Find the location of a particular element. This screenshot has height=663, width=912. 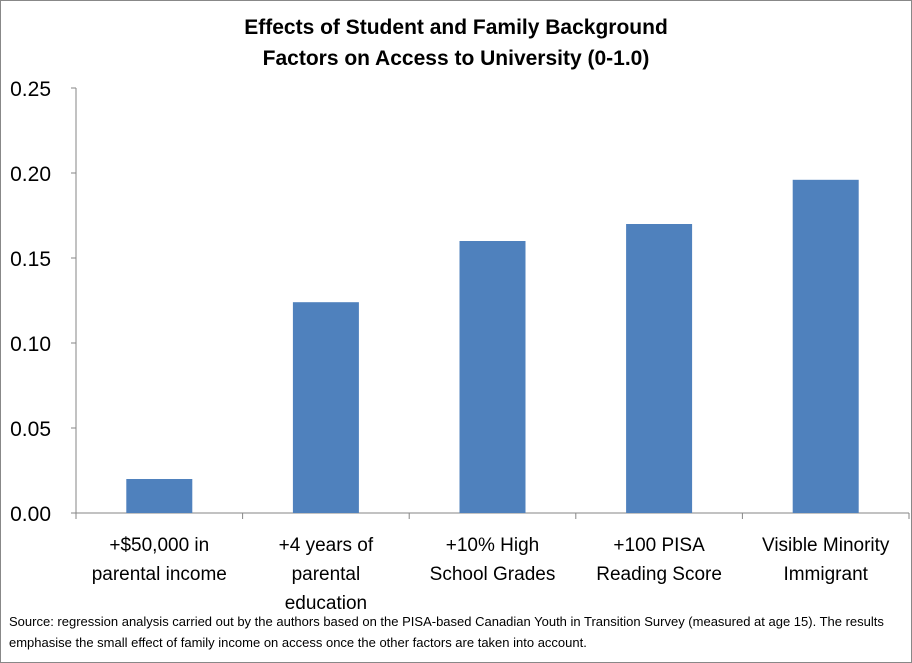

x-category-label: education is located at coordinates (326, 603).